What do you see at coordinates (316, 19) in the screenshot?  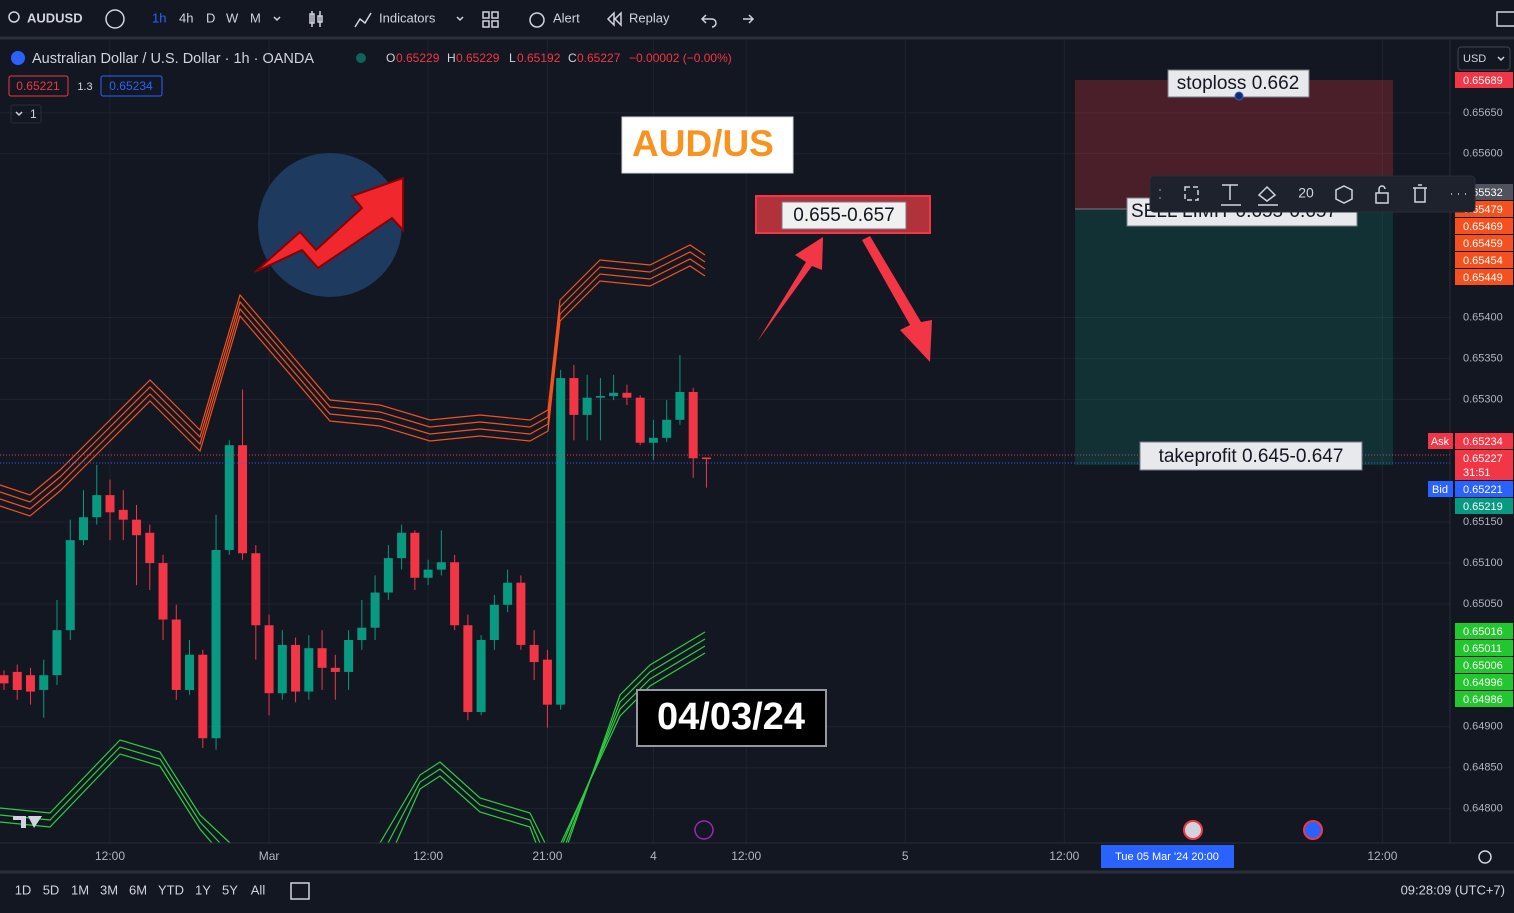 I see `chart-type-icon` at bounding box center [316, 19].